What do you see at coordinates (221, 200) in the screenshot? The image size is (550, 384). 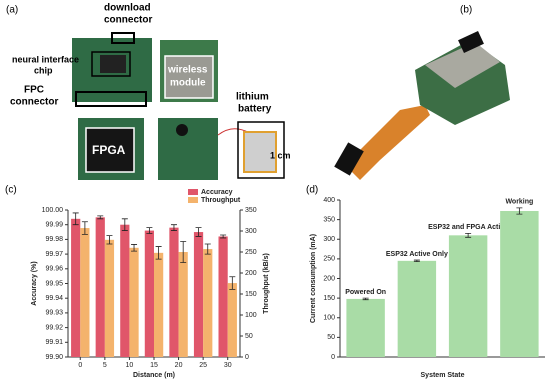 I see `legend-label: Throughput` at bounding box center [221, 200].